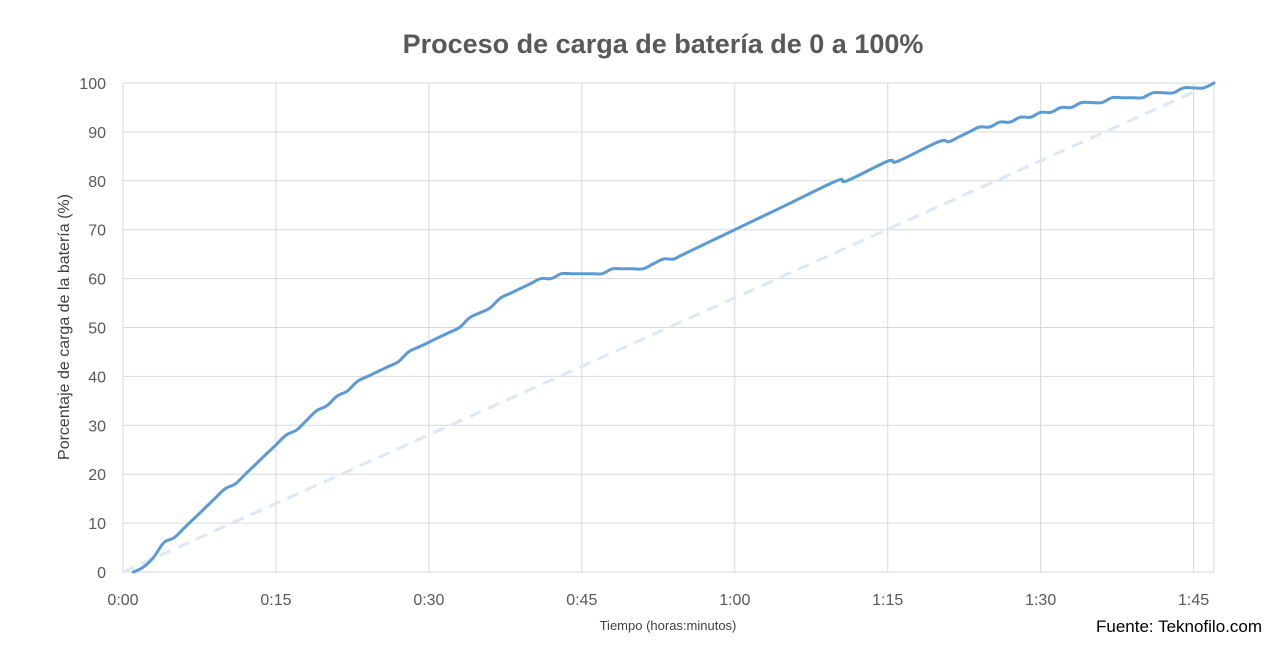  I want to click on x-tick-label: 0:45, so click(581, 600).